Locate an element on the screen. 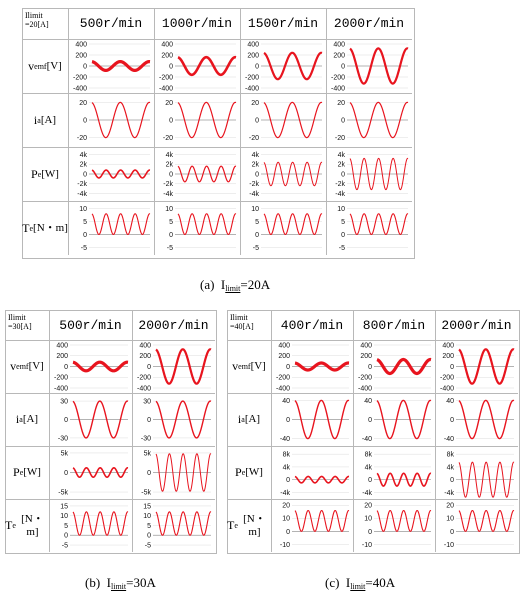 The height and width of the screenshot is (607, 529). fig2-plot-0-1: 400 200 0 -200 -400 is located at coordinates (395, 367).